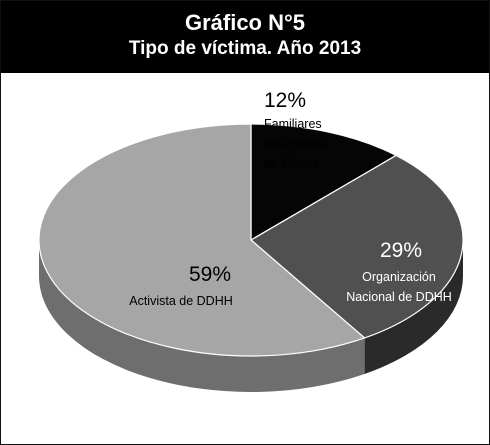  Describe the element at coordinates (291, 164) in the screenshot. I see `pie-category-label-1-line-3: de DDHH` at that location.